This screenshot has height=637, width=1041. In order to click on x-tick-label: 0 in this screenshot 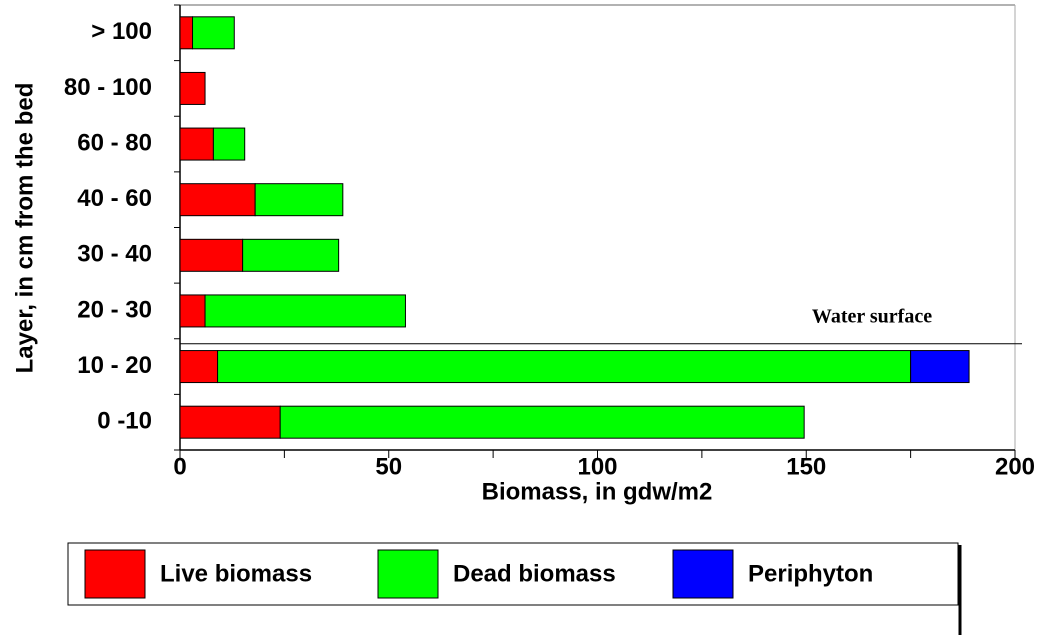, I will do `click(179, 466)`.